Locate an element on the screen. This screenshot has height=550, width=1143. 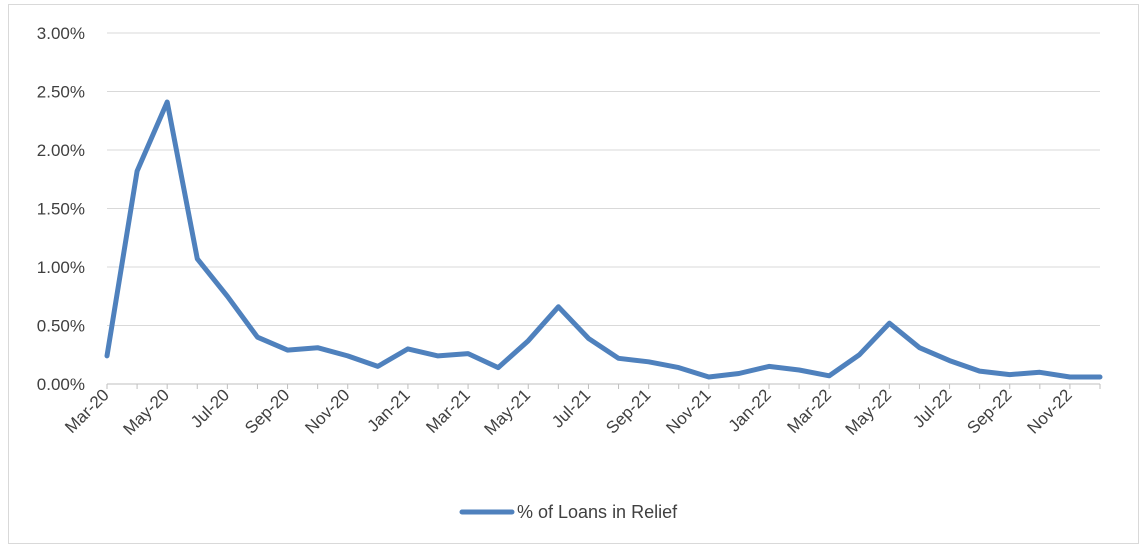
x-tick-label: Jan-22 is located at coordinates (750, 410).